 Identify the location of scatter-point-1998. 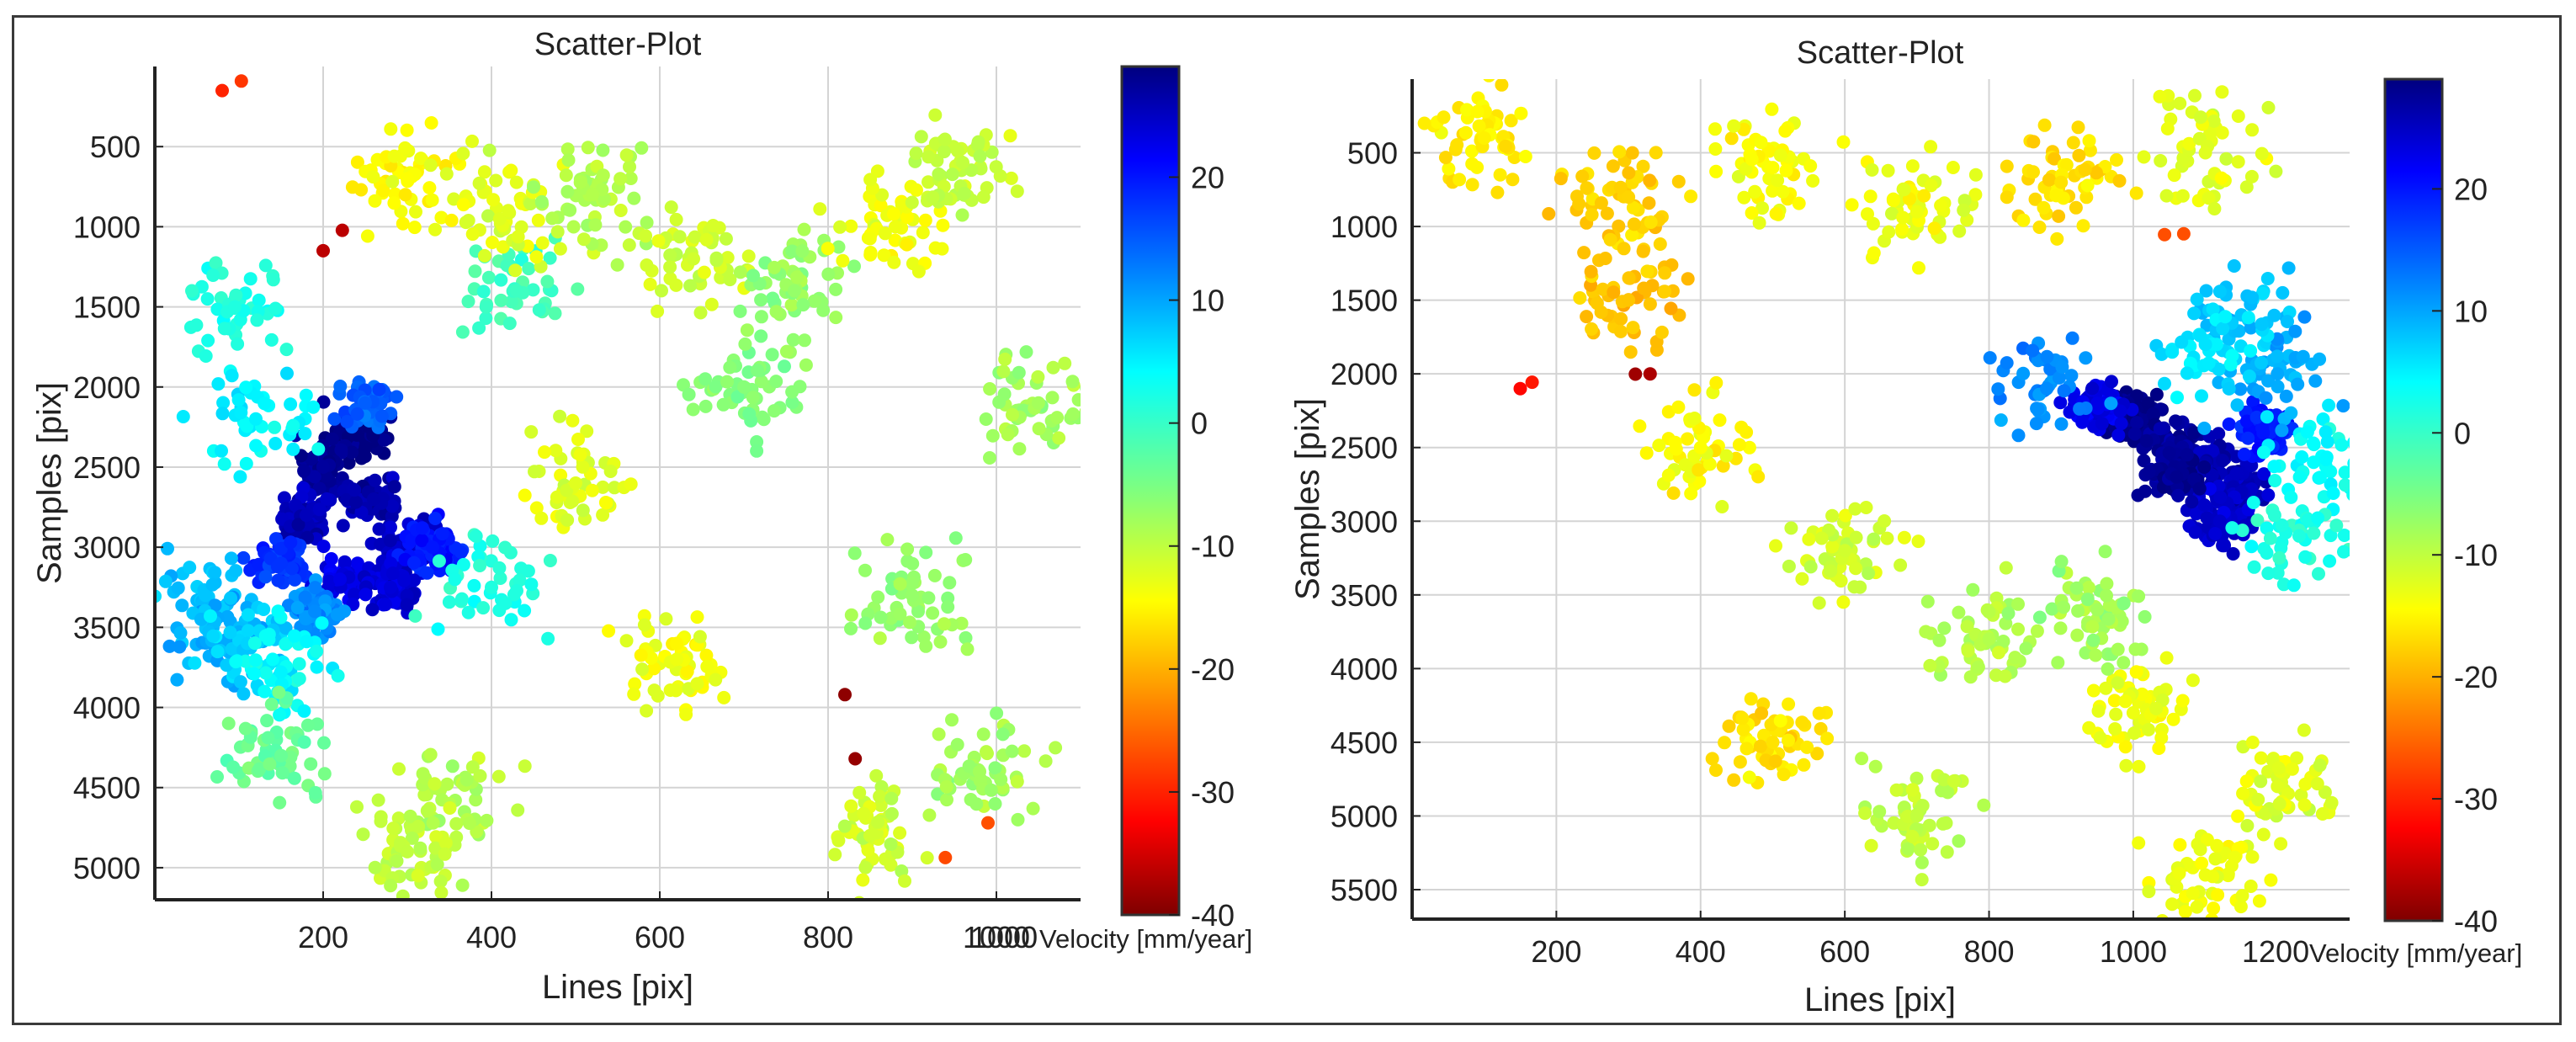
(988, 823).